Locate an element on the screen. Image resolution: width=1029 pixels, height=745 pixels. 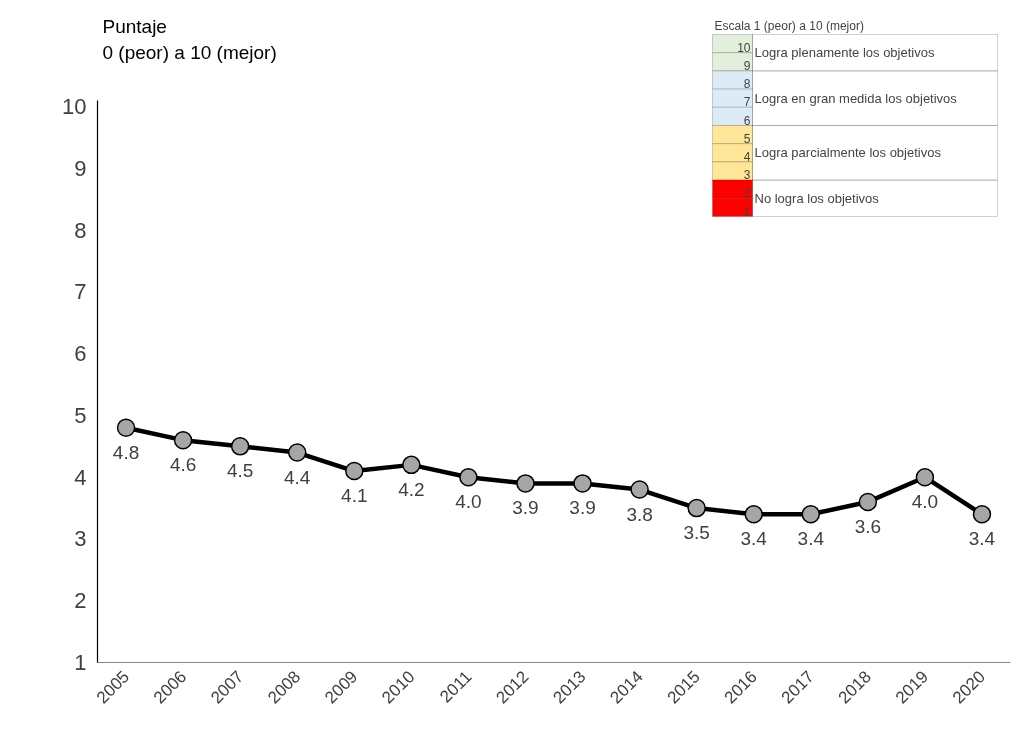
data-label: 4.5 is located at coordinates (240, 471).